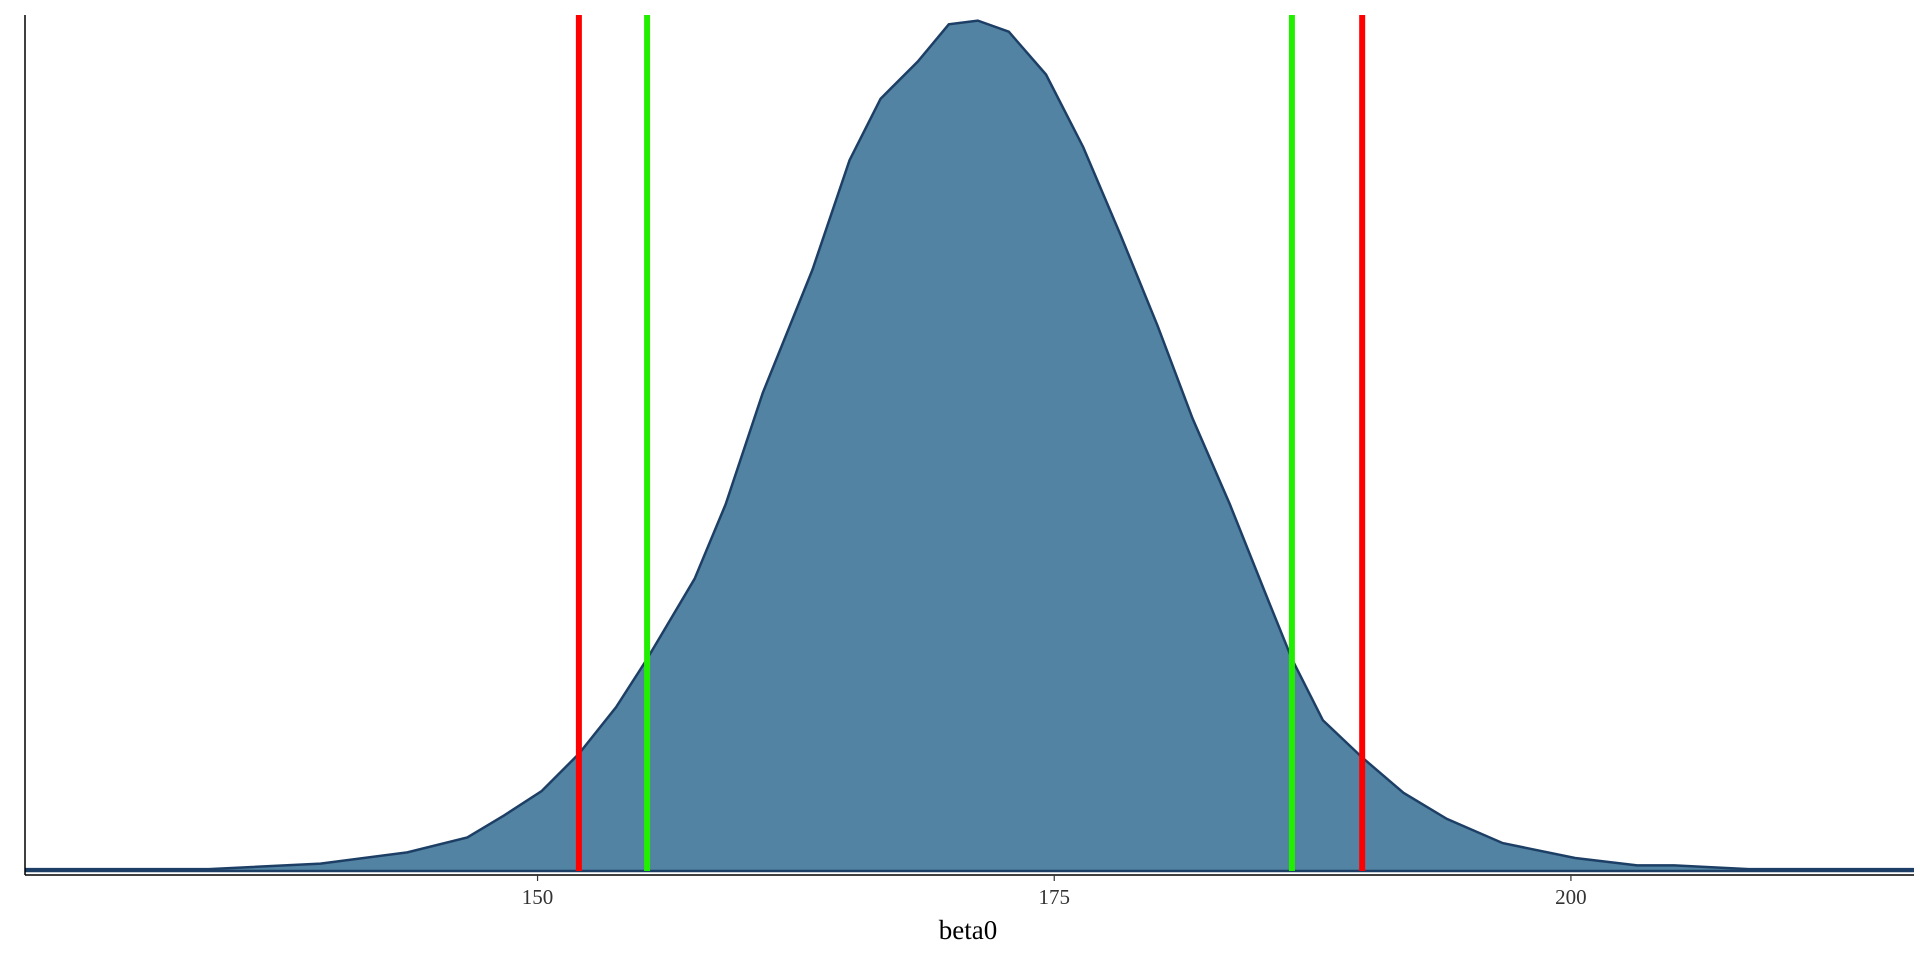  What do you see at coordinates (1054, 897) in the screenshot?
I see `x-tick-label: 175` at bounding box center [1054, 897].